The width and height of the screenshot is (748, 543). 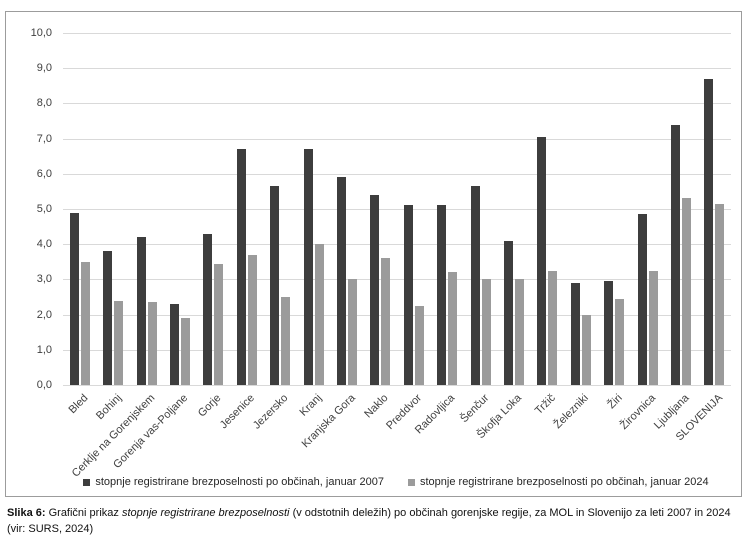 I want to click on x-tick-label: Kranj, so click(x=310, y=405).